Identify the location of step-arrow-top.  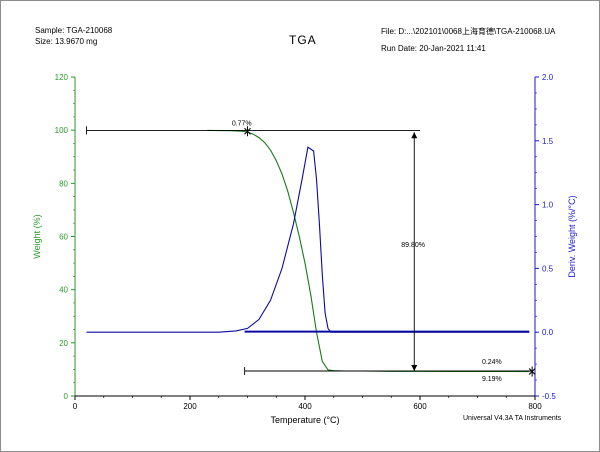
(414, 135).